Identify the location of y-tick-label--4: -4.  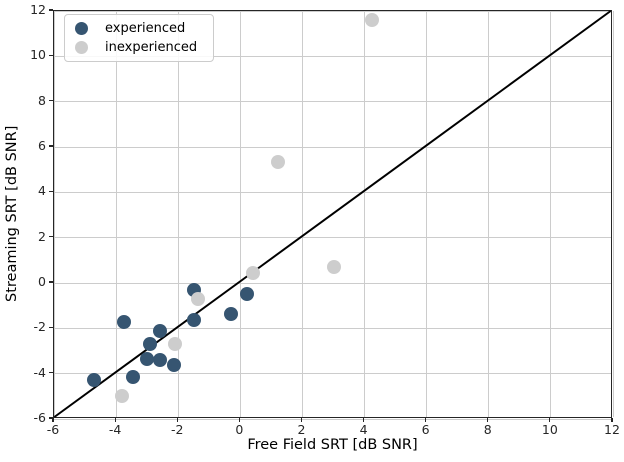
(39, 372).